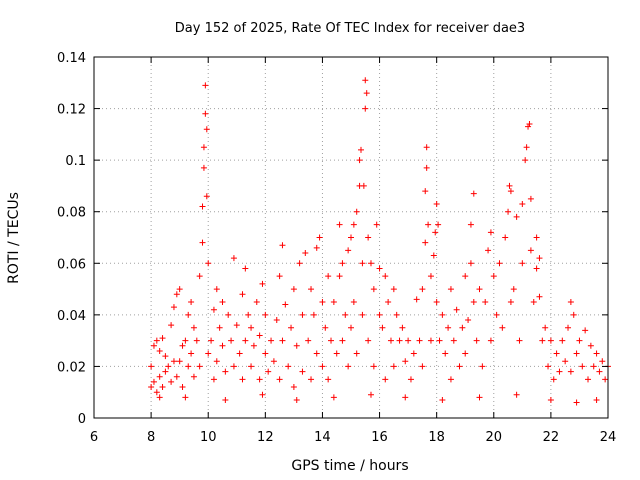  What do you see at coordinates (14, 238) in the screenshot?
I see `y-axis-label: ROTI / TECUs` at bounding box center [14, 238].